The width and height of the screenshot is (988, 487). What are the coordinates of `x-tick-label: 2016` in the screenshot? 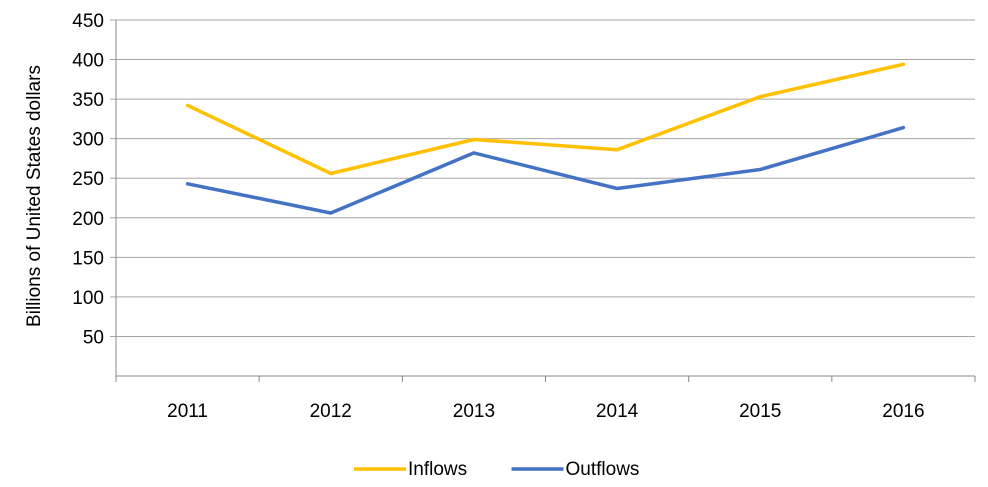 It's located at (903, 411).